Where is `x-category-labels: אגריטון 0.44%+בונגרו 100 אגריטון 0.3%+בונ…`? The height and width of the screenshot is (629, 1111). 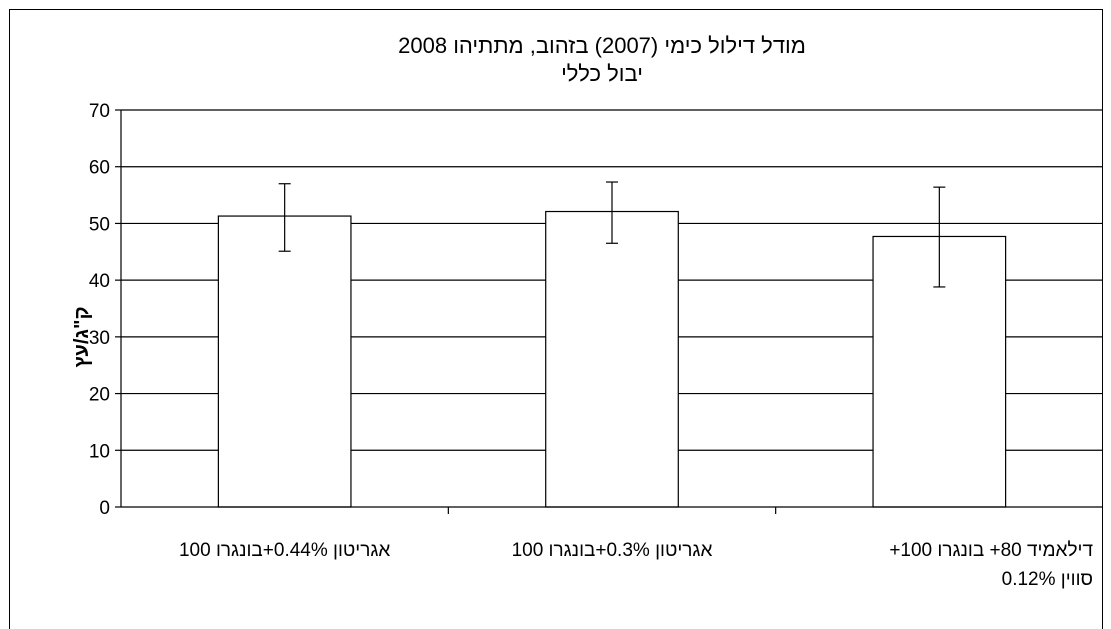
x-category-labels: אגריטון 0.44%+בונגרו 100 אגריטון 0.3%+בונ… is located at coordinates (636, 565).